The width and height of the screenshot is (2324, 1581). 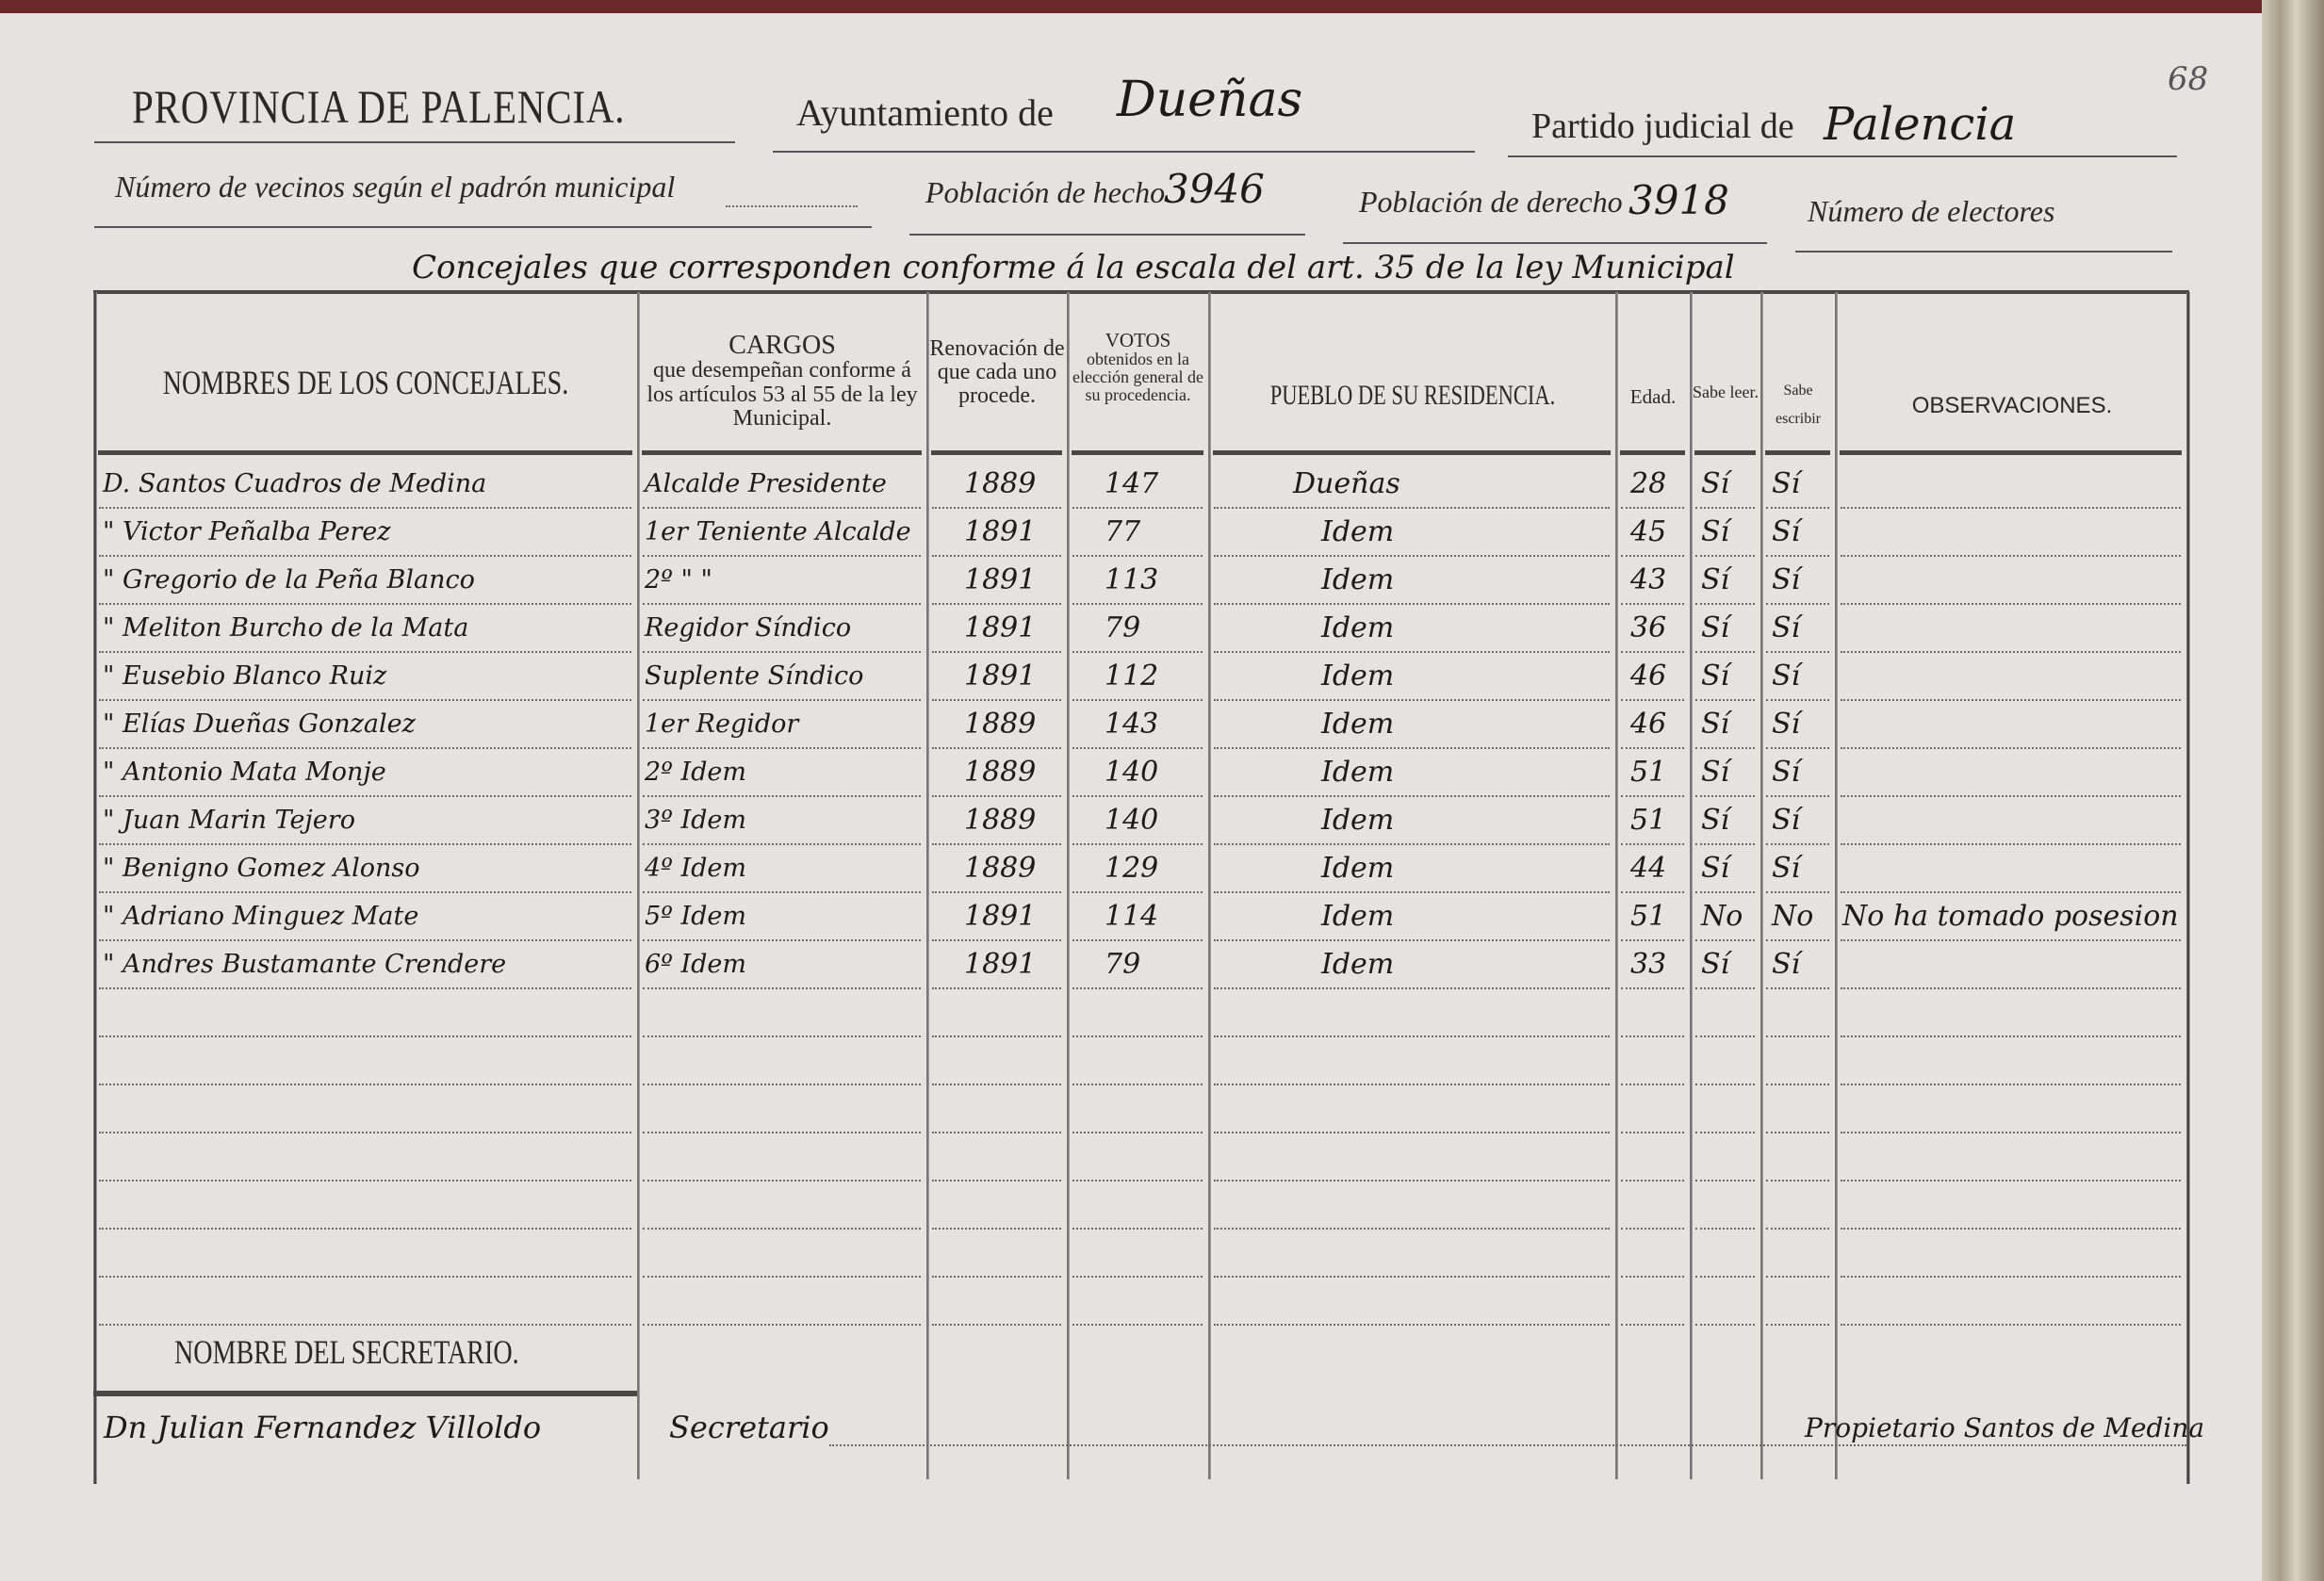 I want to click on cell-edad: 51, so click(x=1648, y=820).